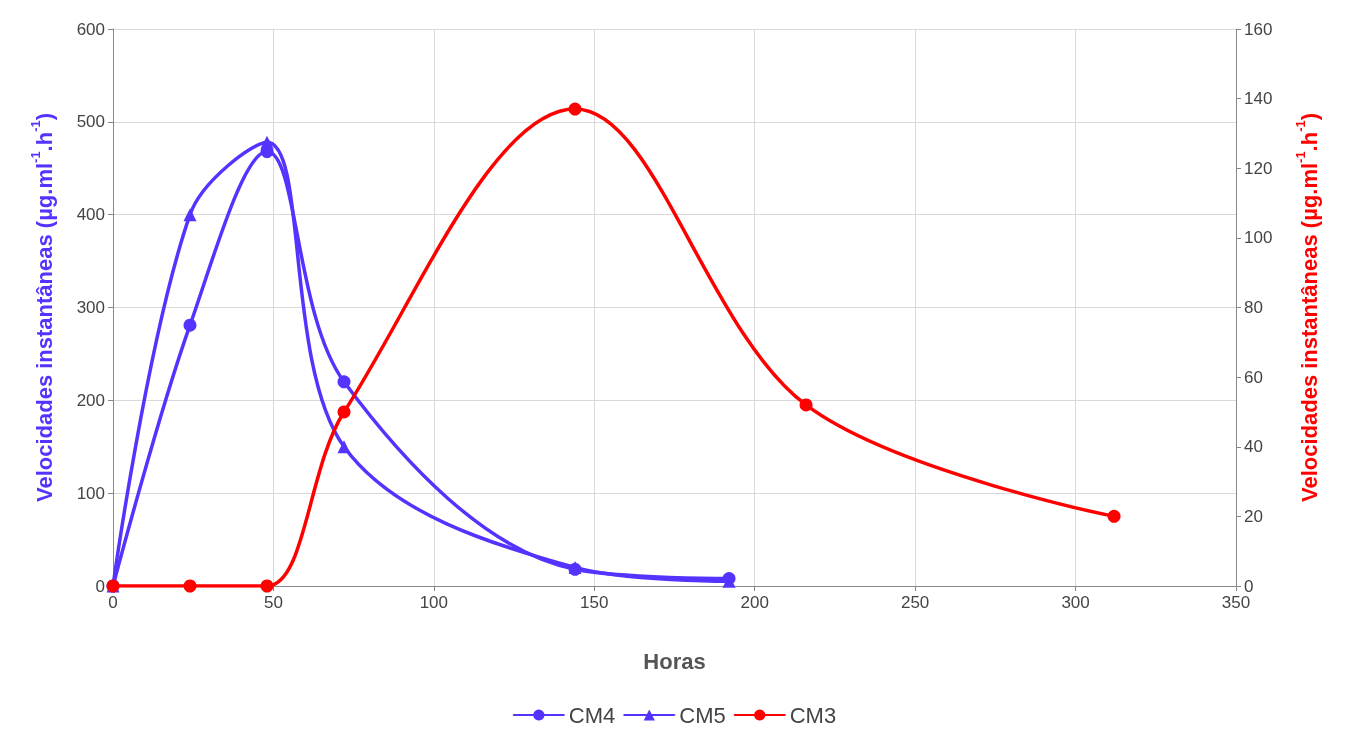 The width and height of the screenshot is (1349, 731). I want to click on x-tick-label: 300, so click(1075, 602).